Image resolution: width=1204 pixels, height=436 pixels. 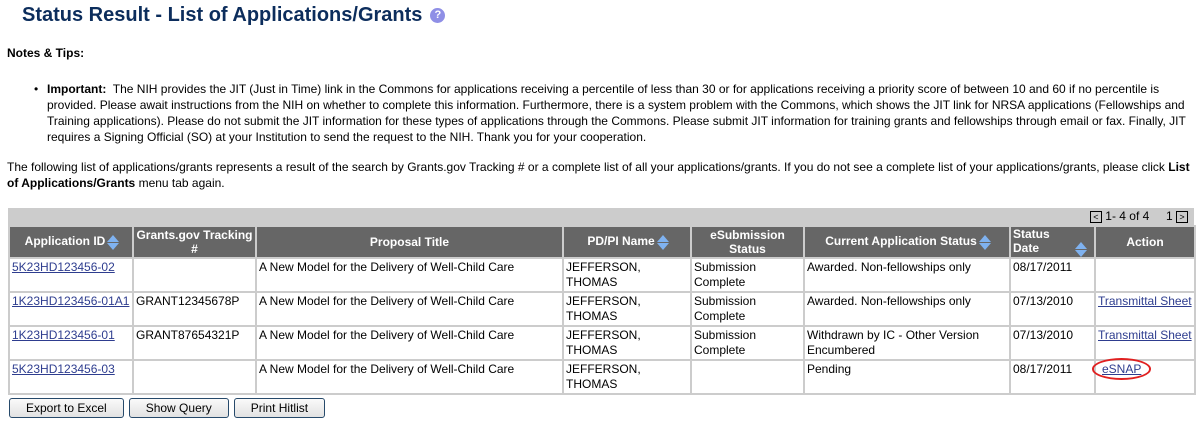 I want to click on intro-end: menu tab again., so click(x=180, y=183).